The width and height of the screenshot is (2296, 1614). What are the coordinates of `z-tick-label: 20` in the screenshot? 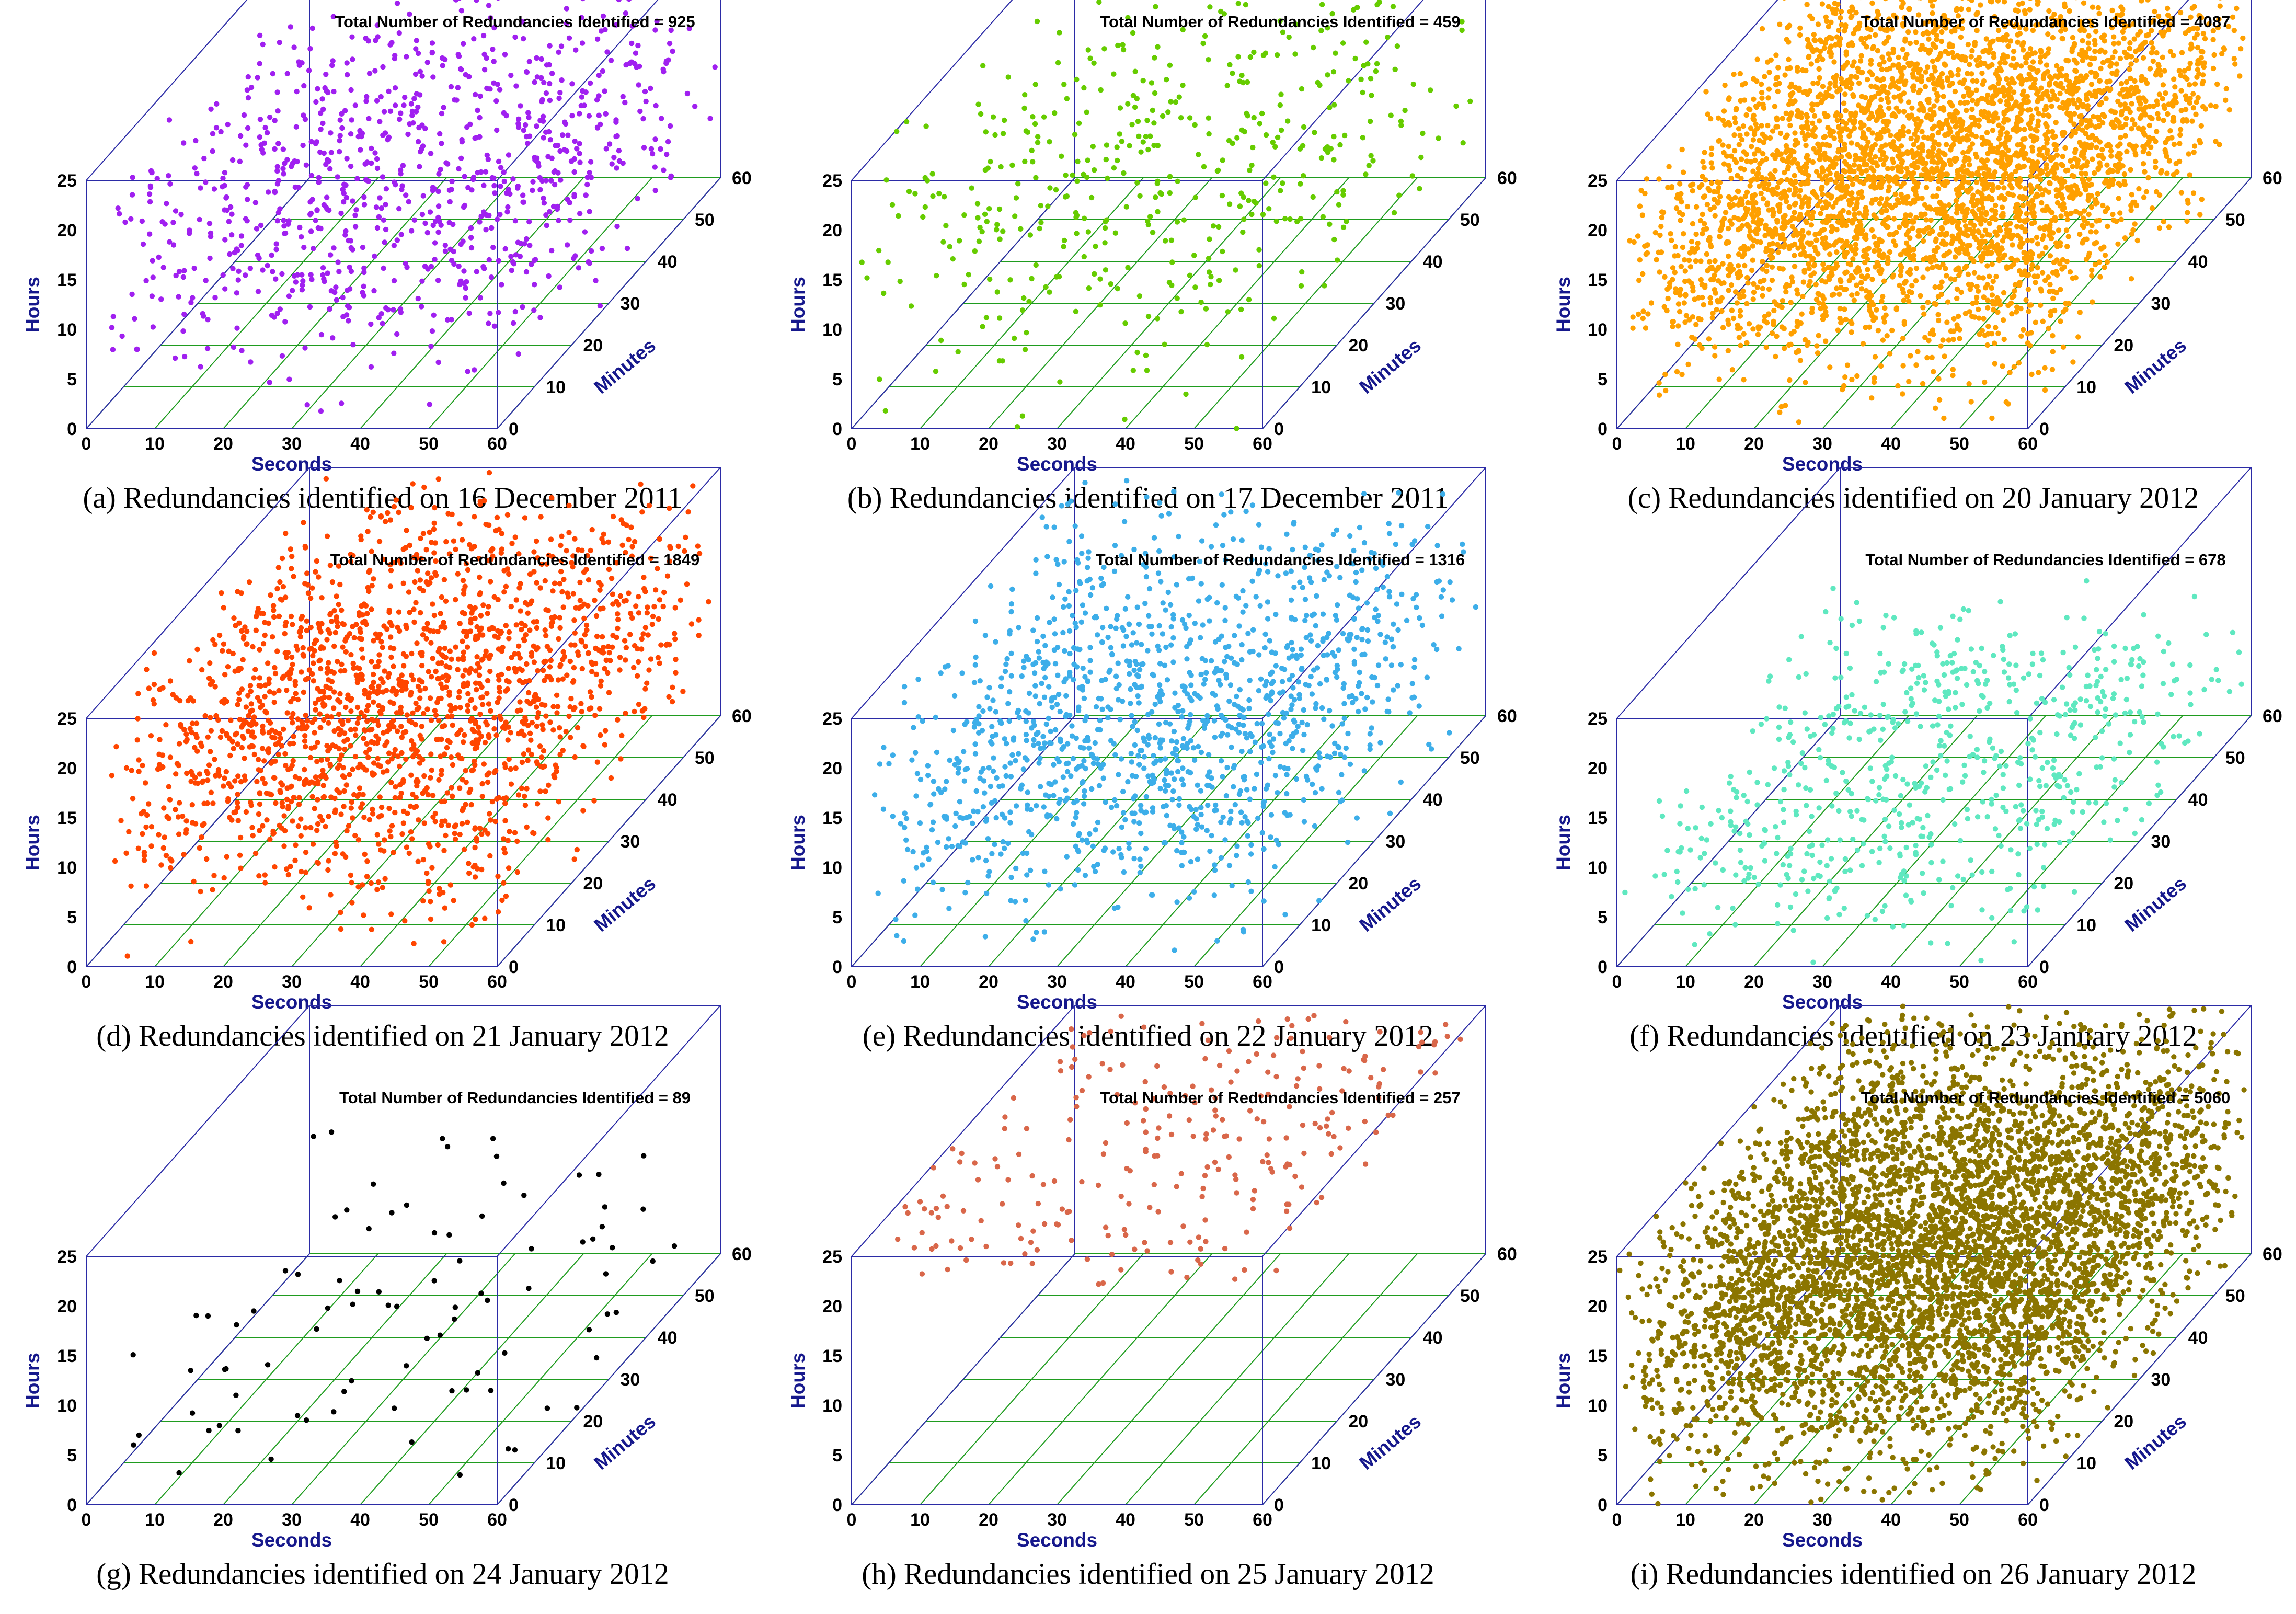 It's located at (832, 231).